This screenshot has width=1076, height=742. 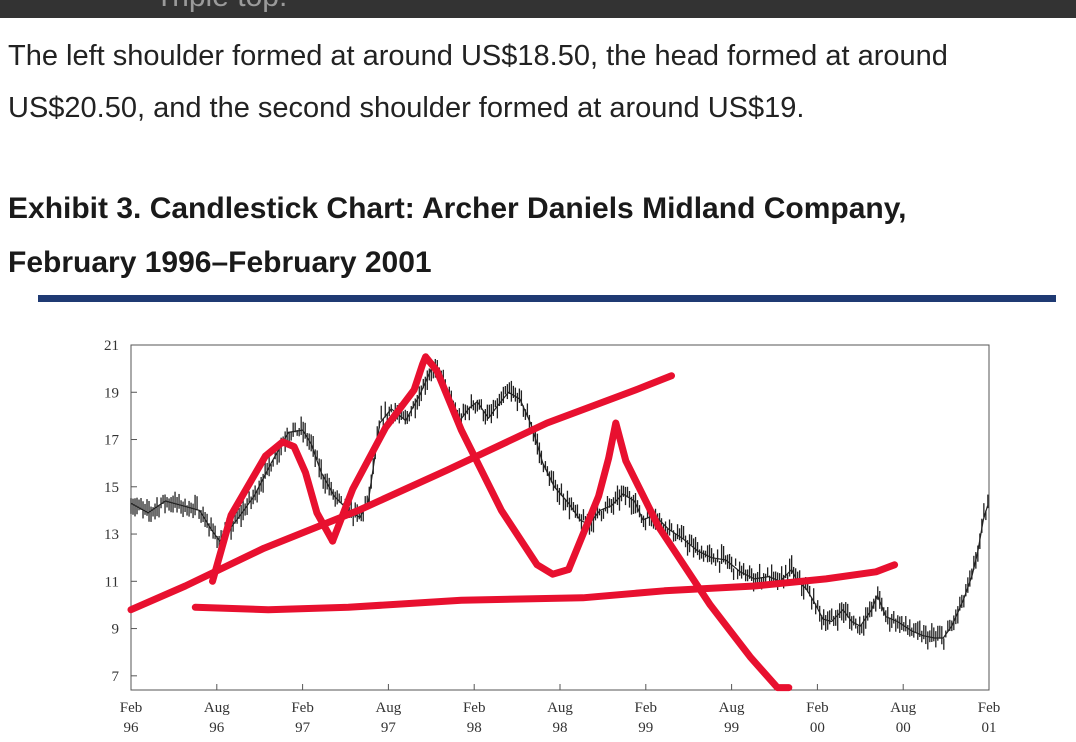 What do you see at coordinates (273, 511) in the screenshot?
I see `left-shoulder-peak-stroke` at bounding box center [273, 511].